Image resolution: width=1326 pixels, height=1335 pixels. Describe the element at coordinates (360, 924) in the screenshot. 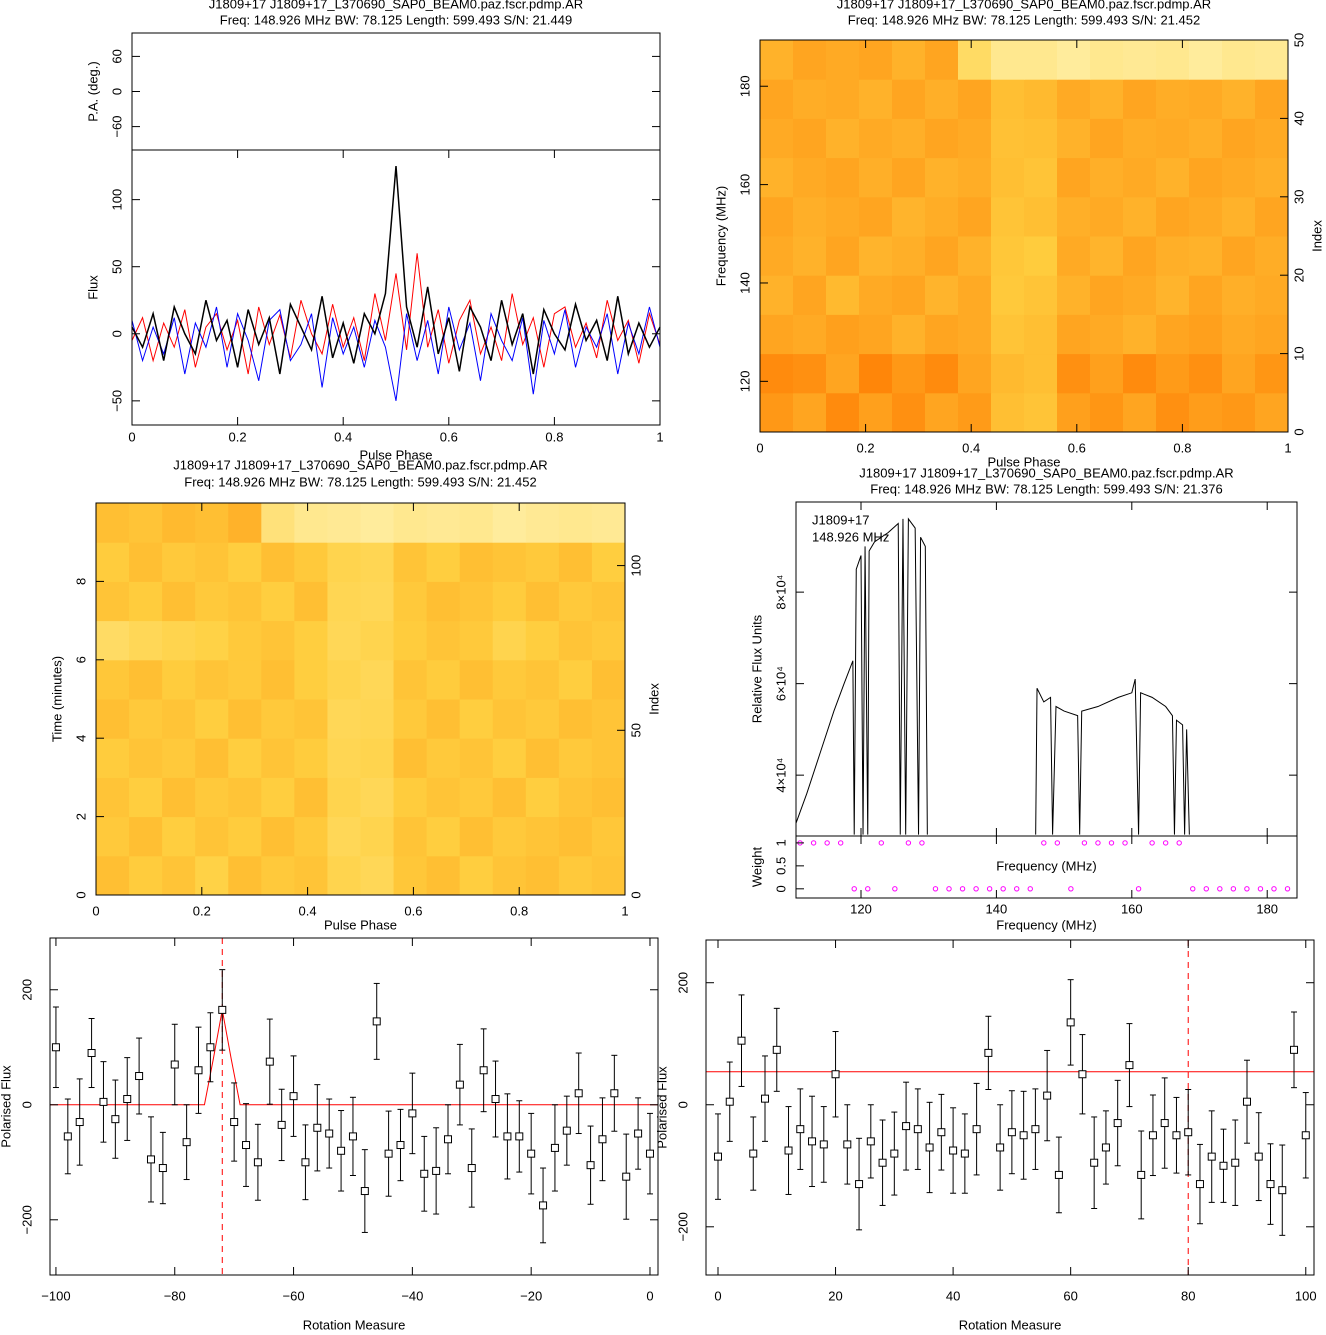

I see `x-axis-label: Pulse Phase` at that location.